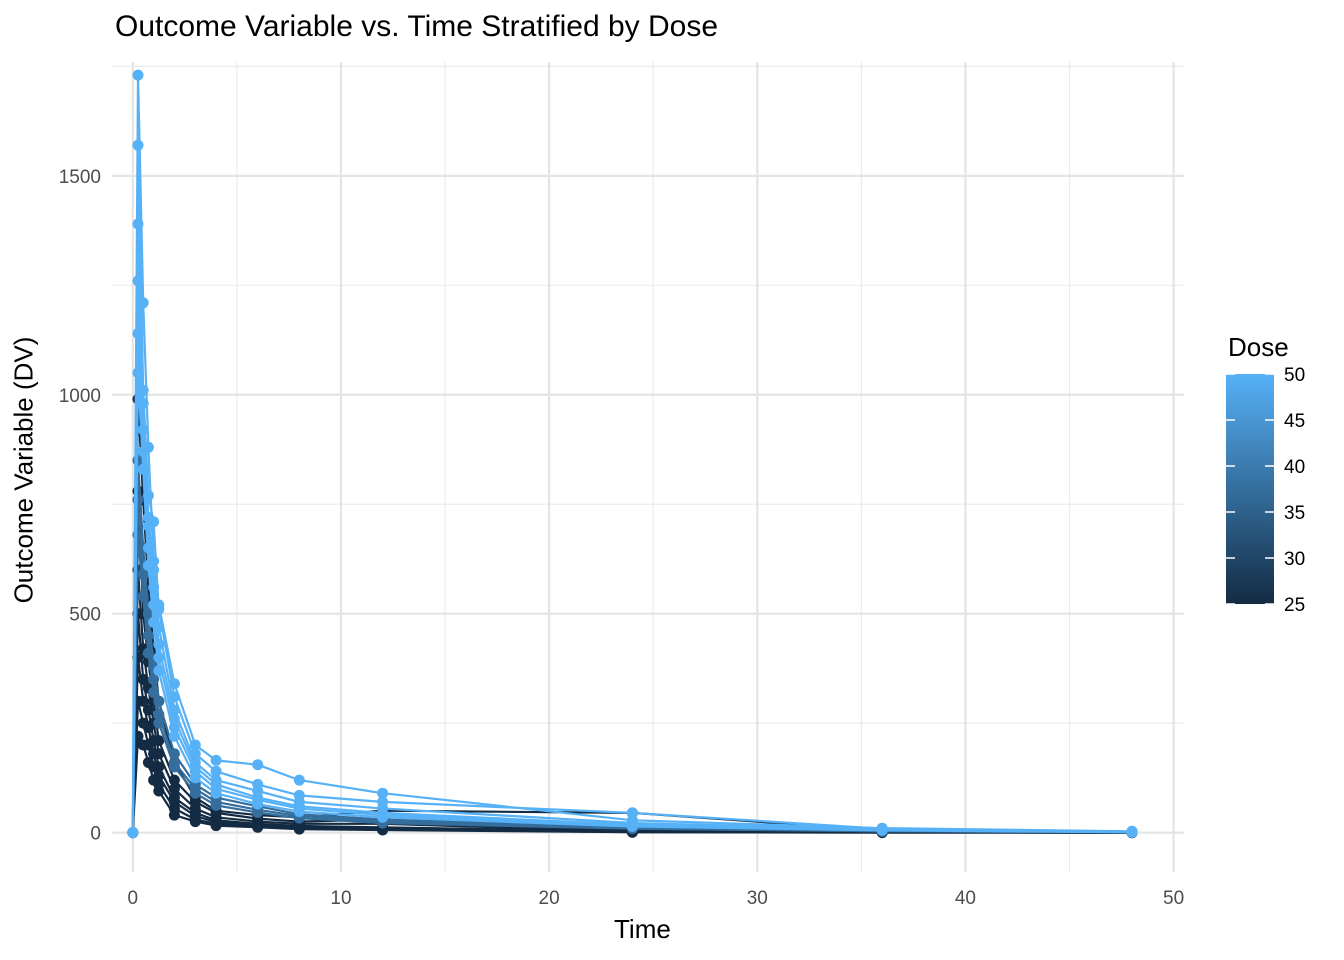  Describe the element at coordinates (632, 745) in the screenshot. I see `series-line` at that location.